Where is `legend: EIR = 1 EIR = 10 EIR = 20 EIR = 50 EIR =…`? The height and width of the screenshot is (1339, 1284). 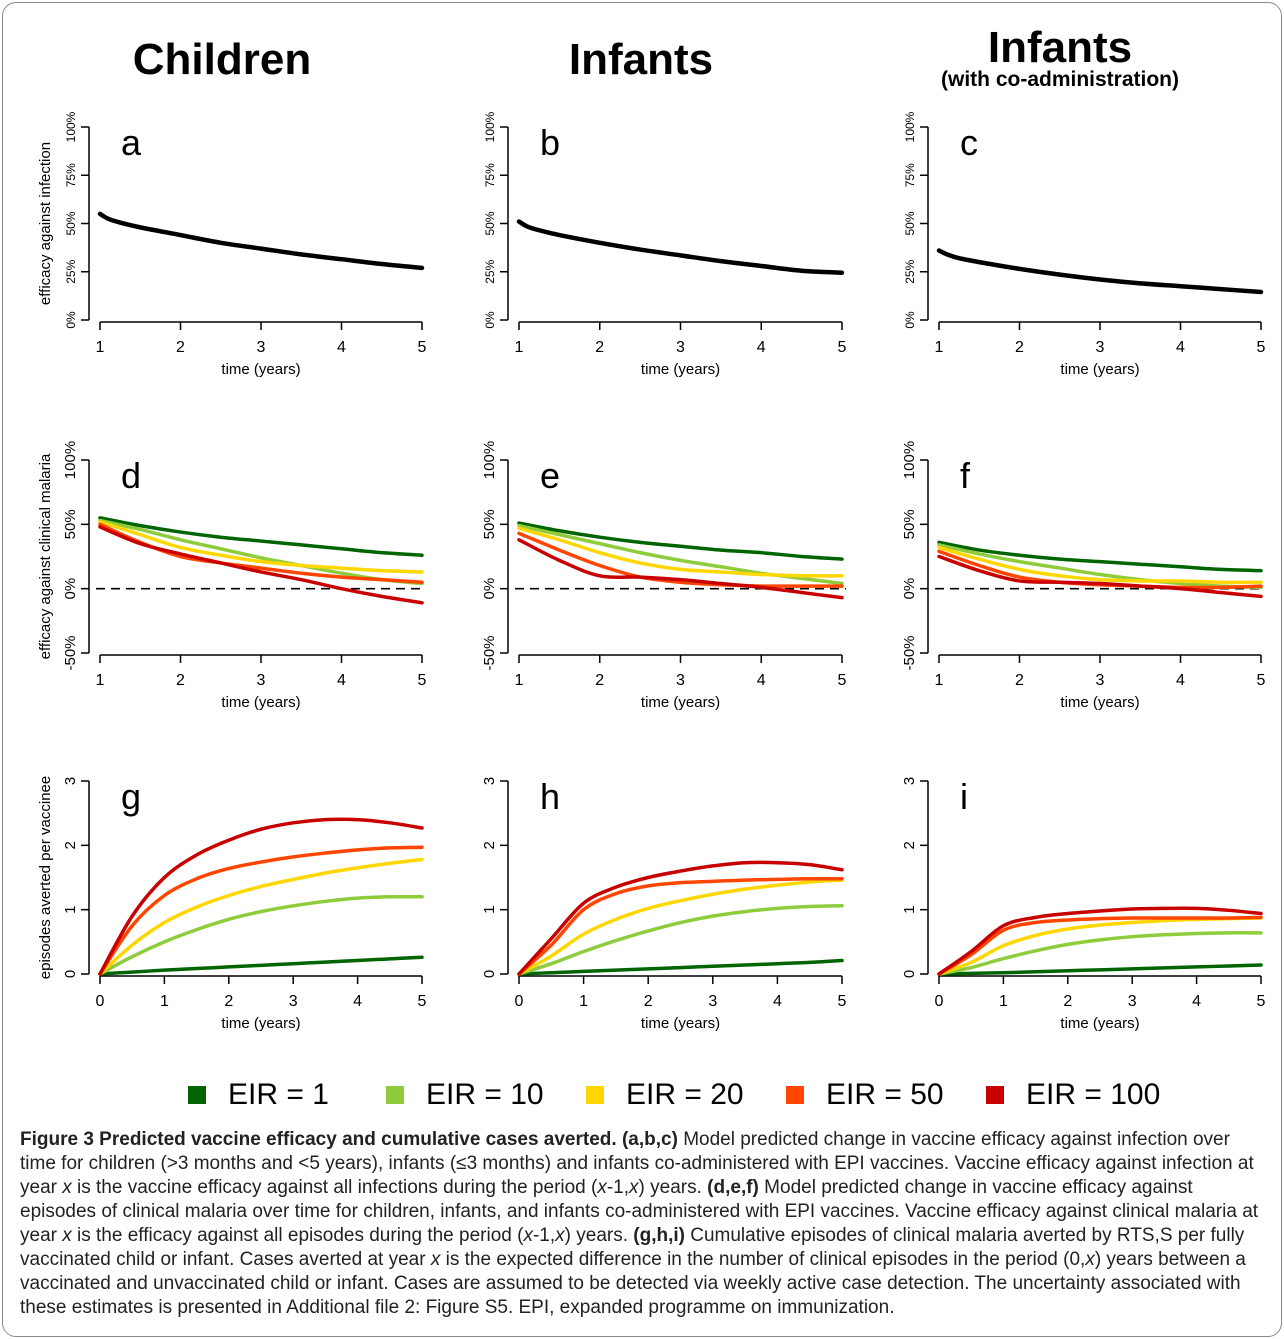
legend: EIR = 1 EIR = 10 EIR = 20 EIR = 50 EIR =… is located at coordinates (642, 1100).